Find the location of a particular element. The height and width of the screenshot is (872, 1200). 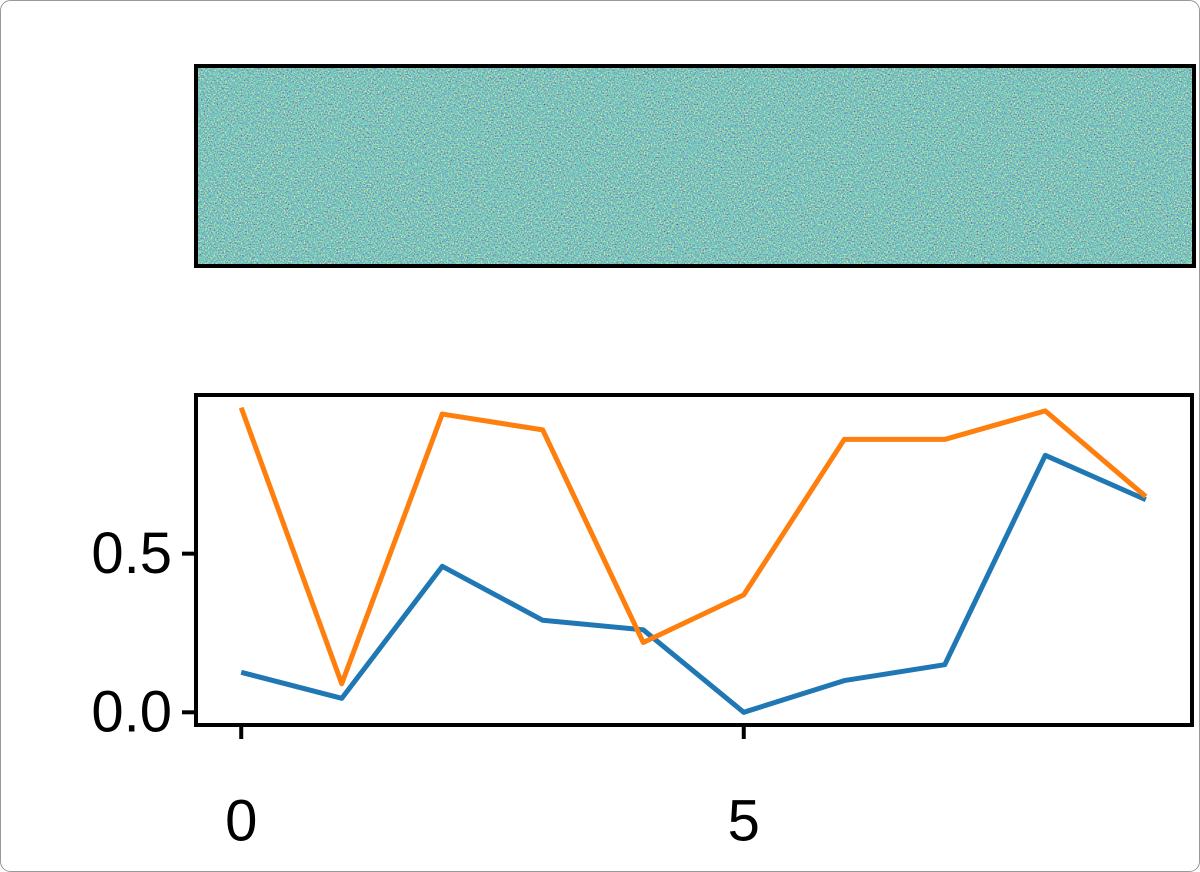

y-tick-label: 0.0 is located at coordinates (131, 712).